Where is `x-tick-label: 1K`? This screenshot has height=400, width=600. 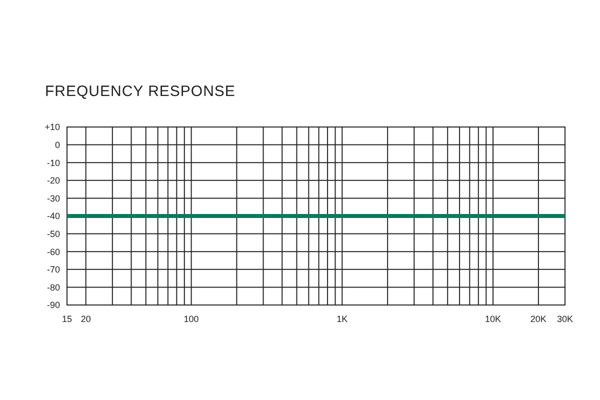
x-tick-label: 1K is located at coordinates (342, 319).